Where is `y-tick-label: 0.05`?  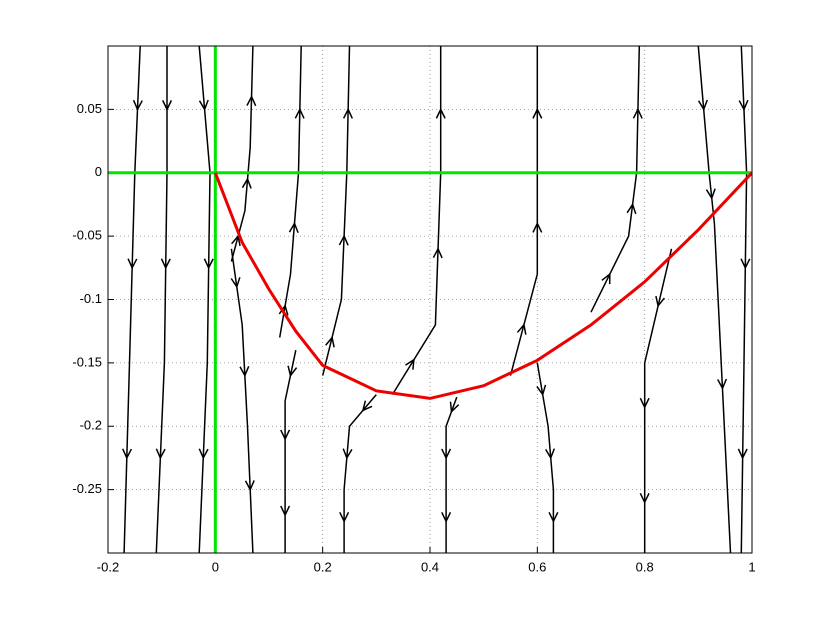 y-tick-label: 0.05 is located at coordinates (89, 108).